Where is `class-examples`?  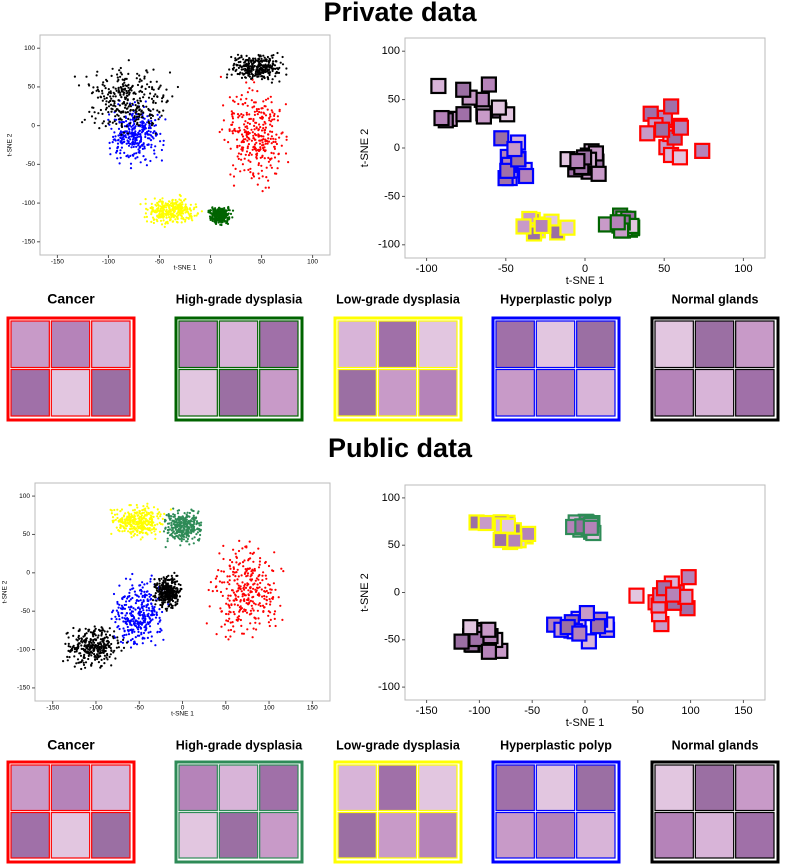
class-examples is located at coordinates (239, 812).